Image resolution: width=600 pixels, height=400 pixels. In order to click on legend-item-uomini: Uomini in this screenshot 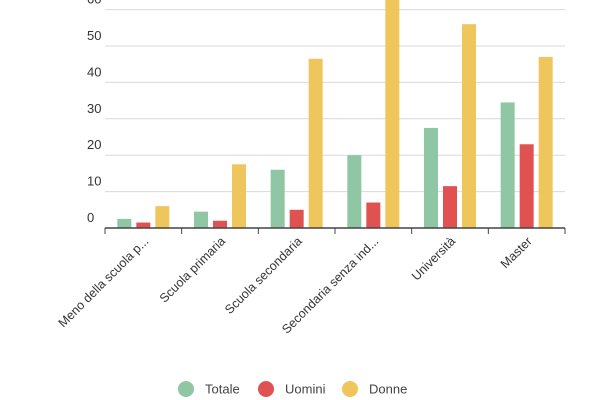, I will do `click(292, 389)`.